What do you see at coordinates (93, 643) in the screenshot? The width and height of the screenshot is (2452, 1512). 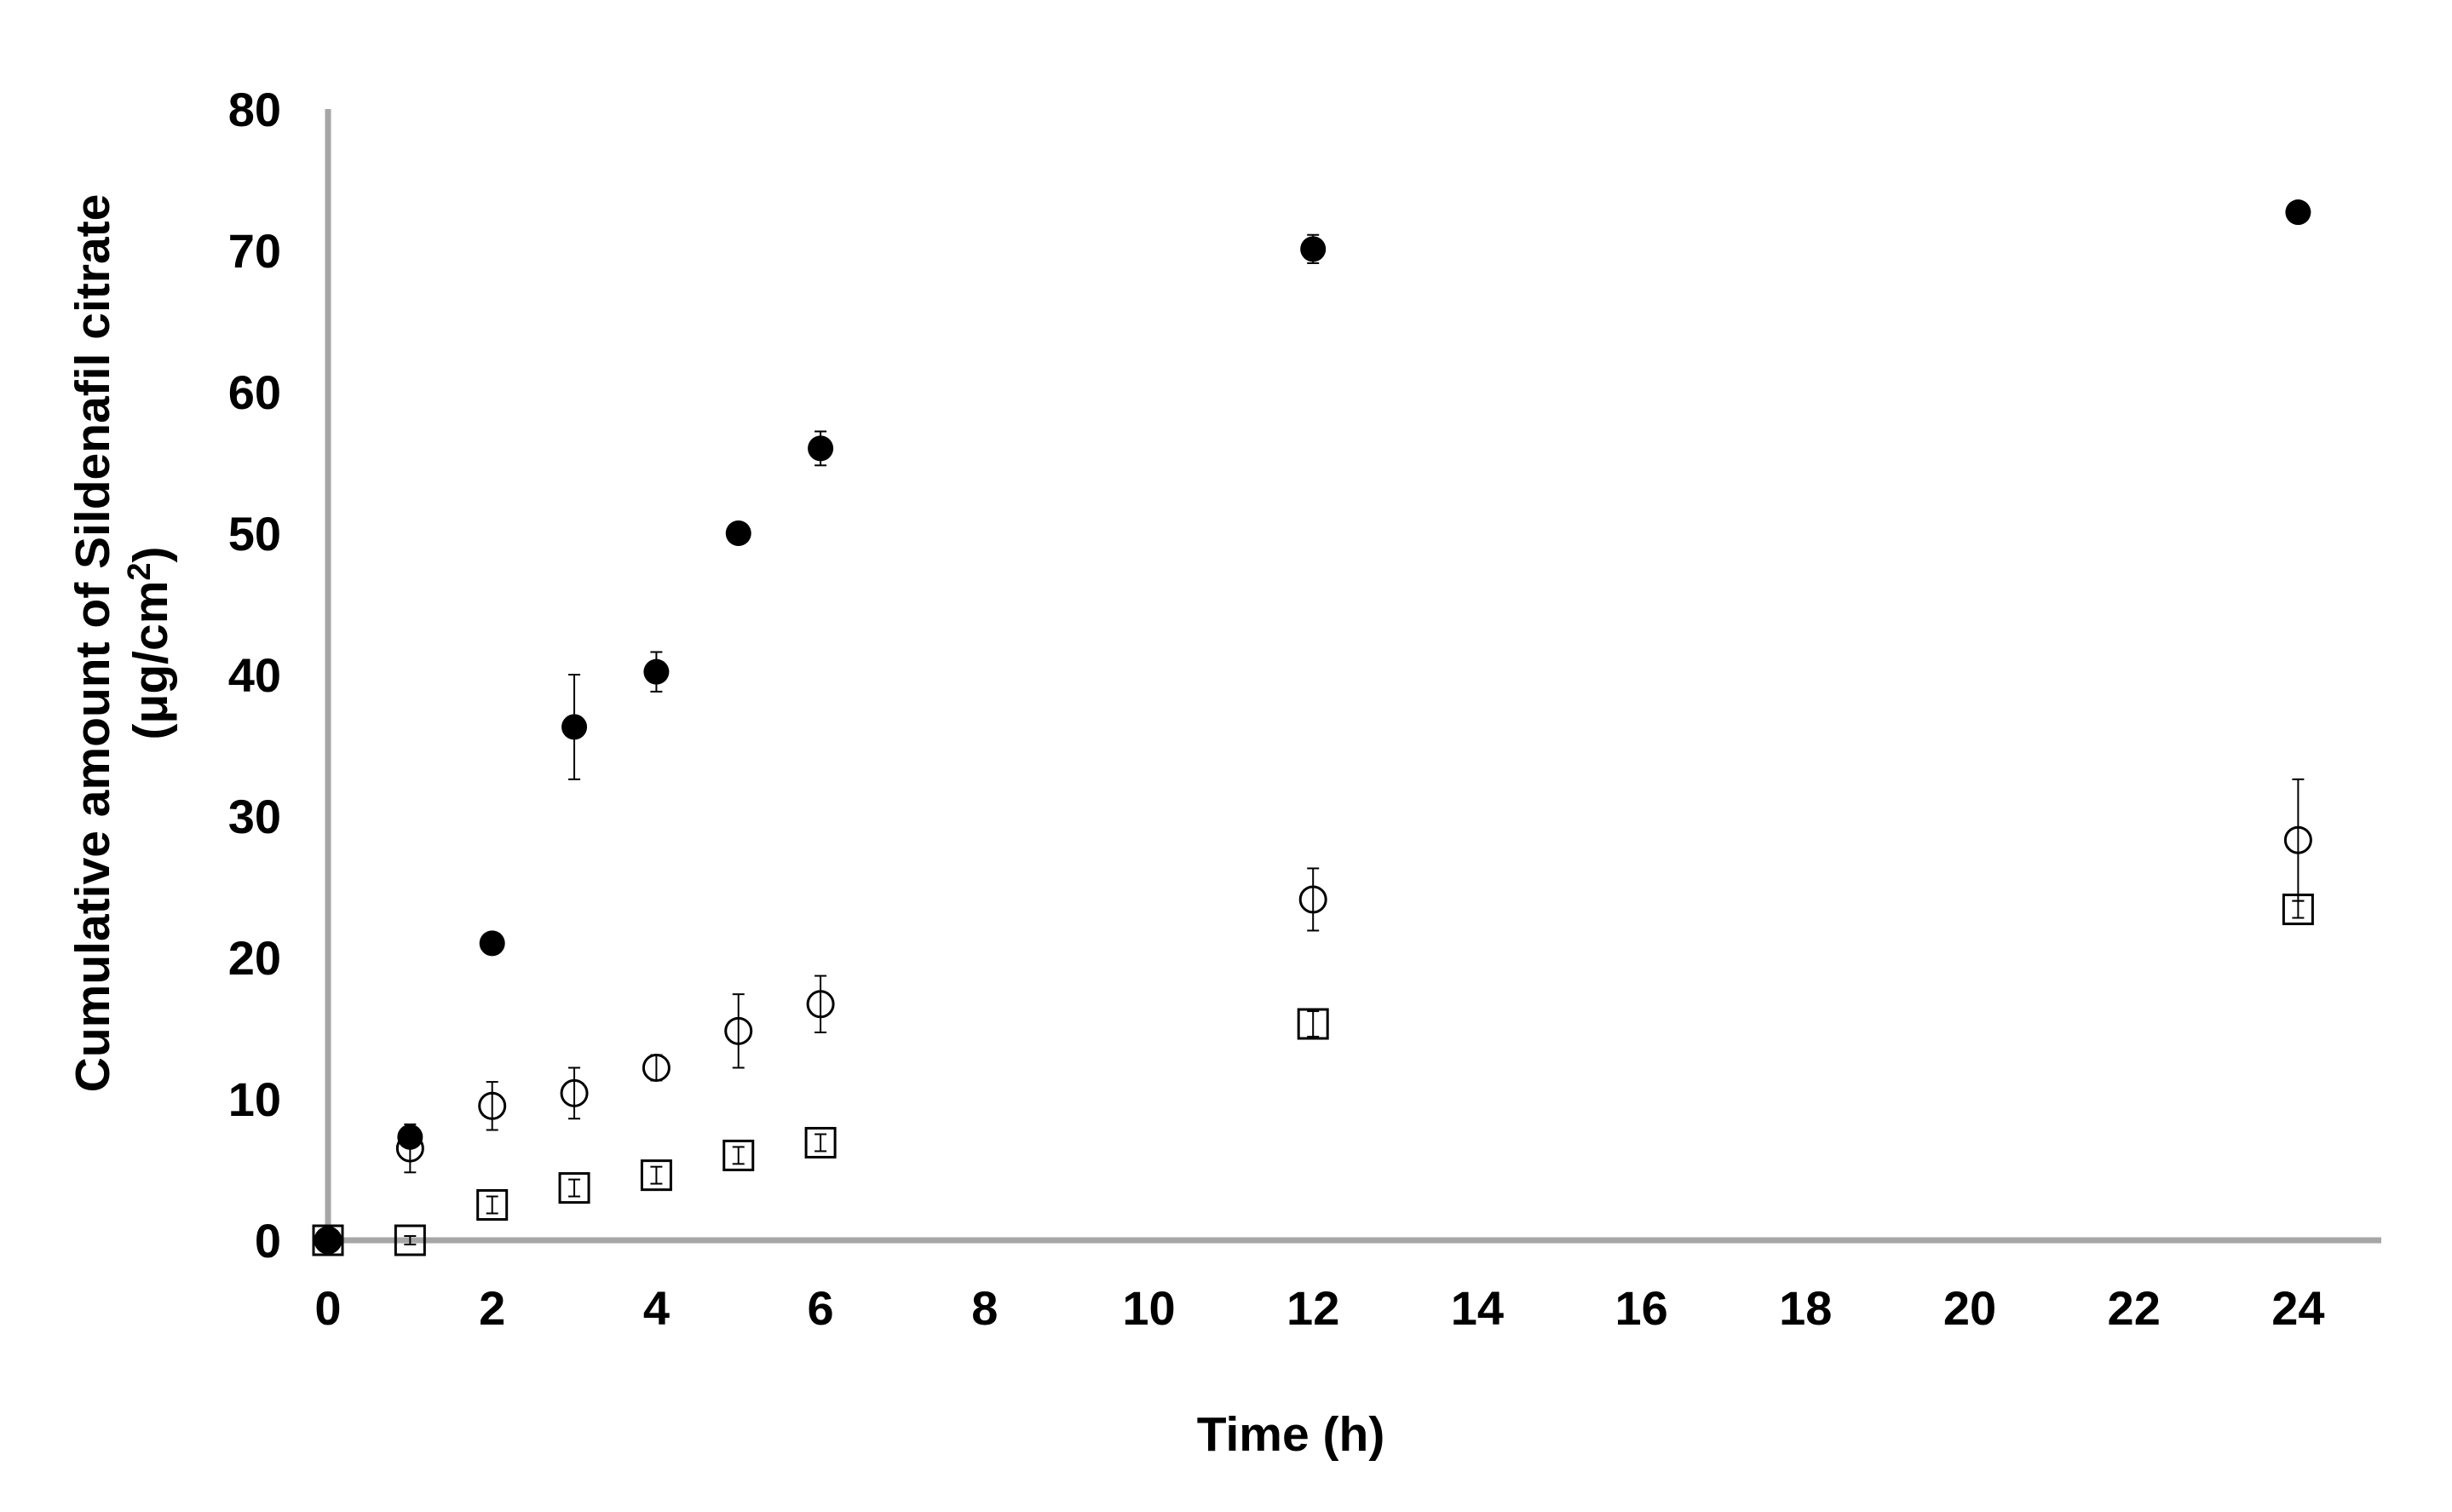 I see `y-axis-title-line1: Cumulative amount of Sildenafil citrate` at bounding box center [93, 643].